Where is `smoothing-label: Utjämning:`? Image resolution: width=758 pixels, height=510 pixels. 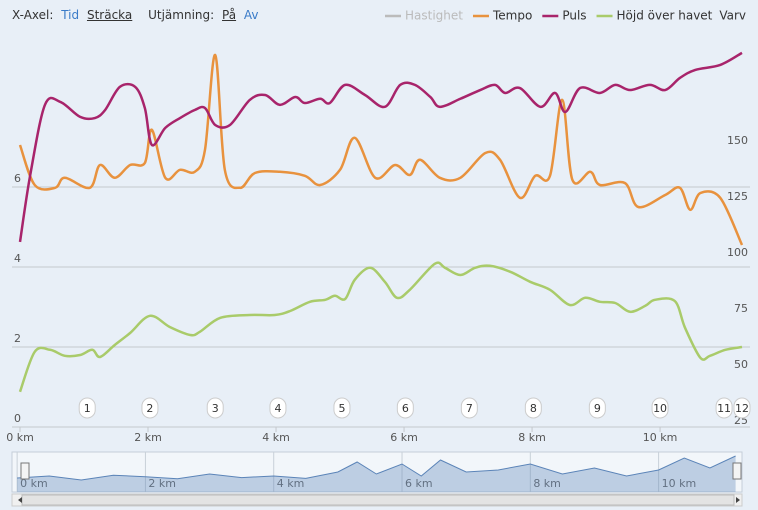 smoothing-label: Utjämning: is located at coordinates (181, 15).